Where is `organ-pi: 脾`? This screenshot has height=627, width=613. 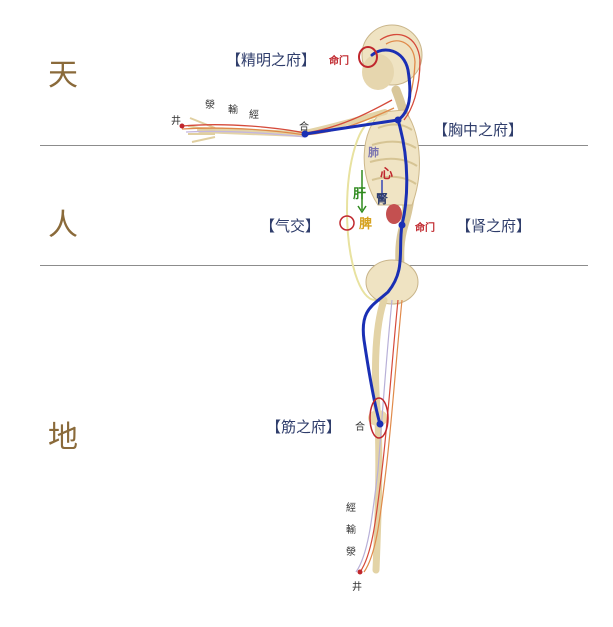 organ-pi: 脾 is located at coordinates (366, 224).